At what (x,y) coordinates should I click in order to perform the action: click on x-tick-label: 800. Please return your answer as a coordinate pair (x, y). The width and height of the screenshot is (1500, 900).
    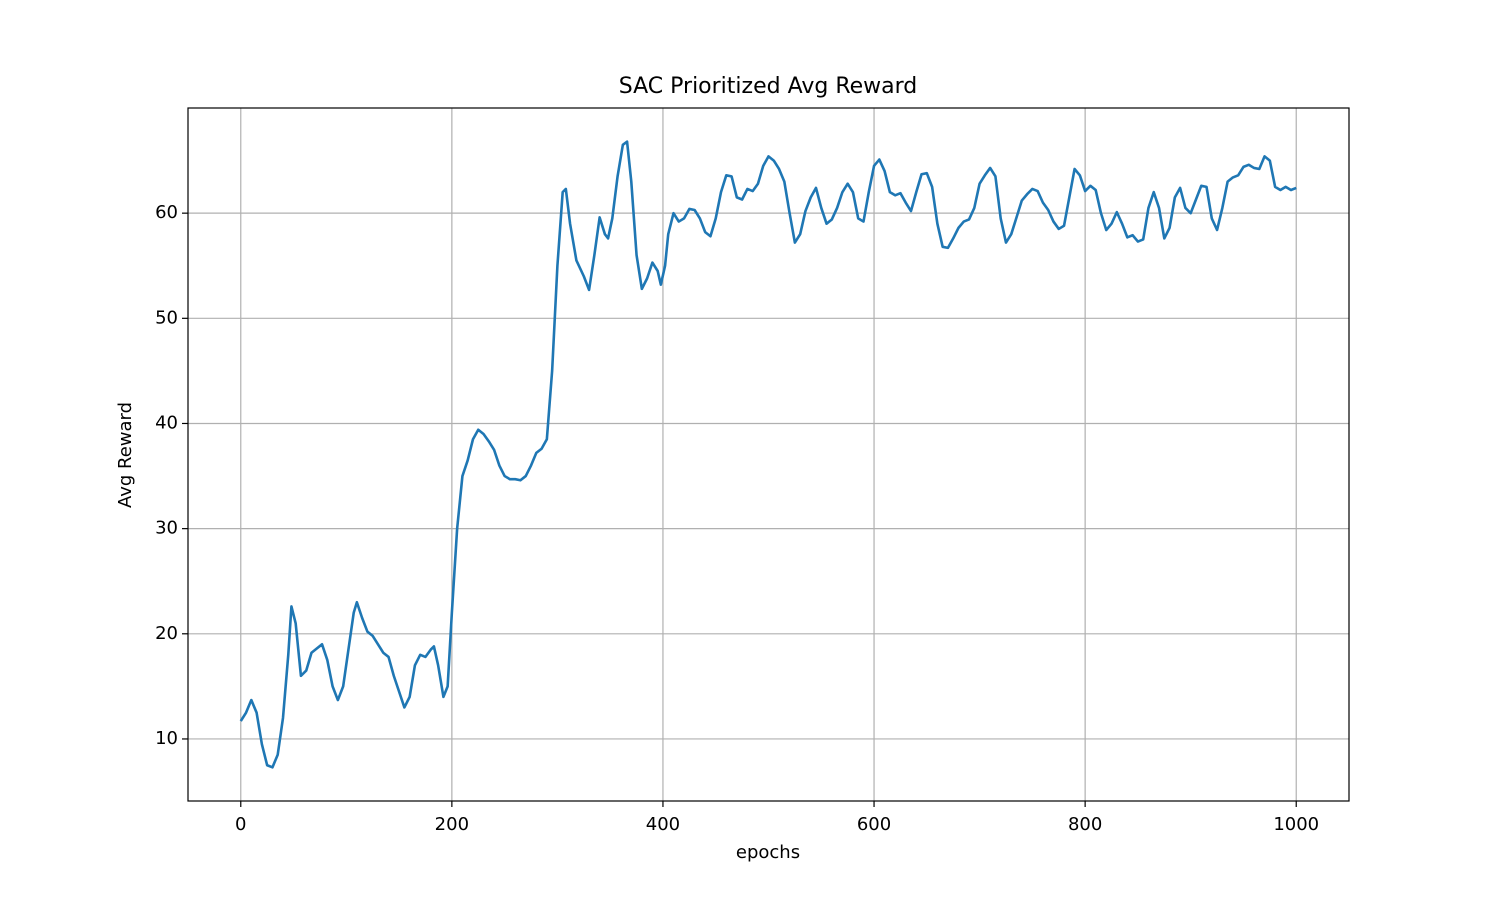
    Looking at the image, I should click on (1085, 824).